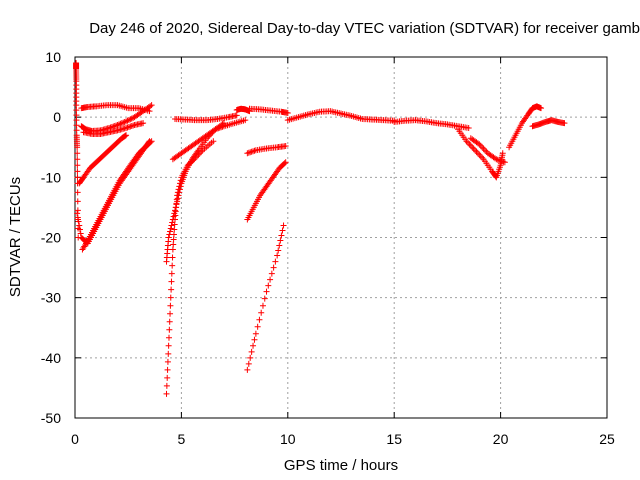 This screenshot has width=640, height=480. I want to click on data-series-arc-s, so click(480, 153).